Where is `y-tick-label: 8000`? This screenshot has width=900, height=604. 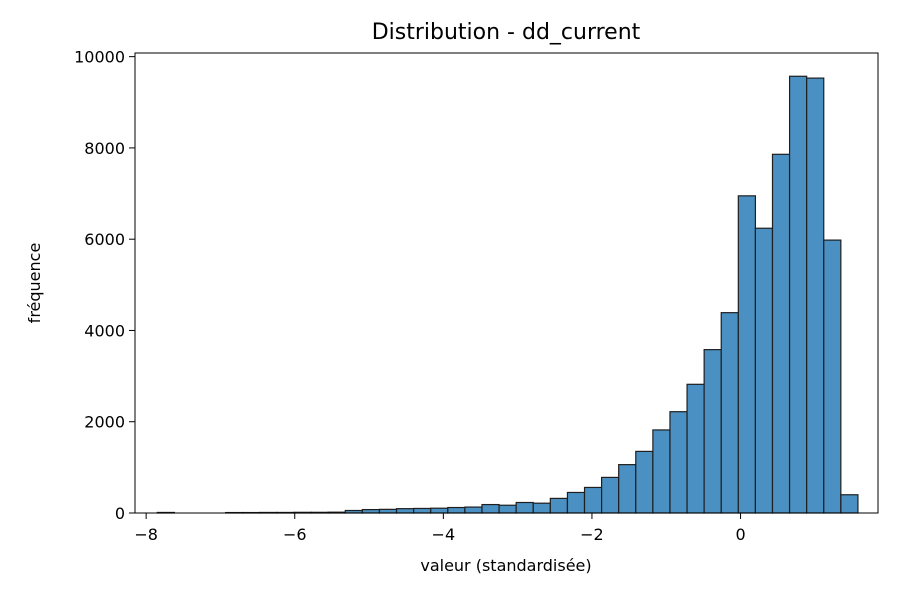 y-tick-label: 8000 is located at coordinates (104, 148).